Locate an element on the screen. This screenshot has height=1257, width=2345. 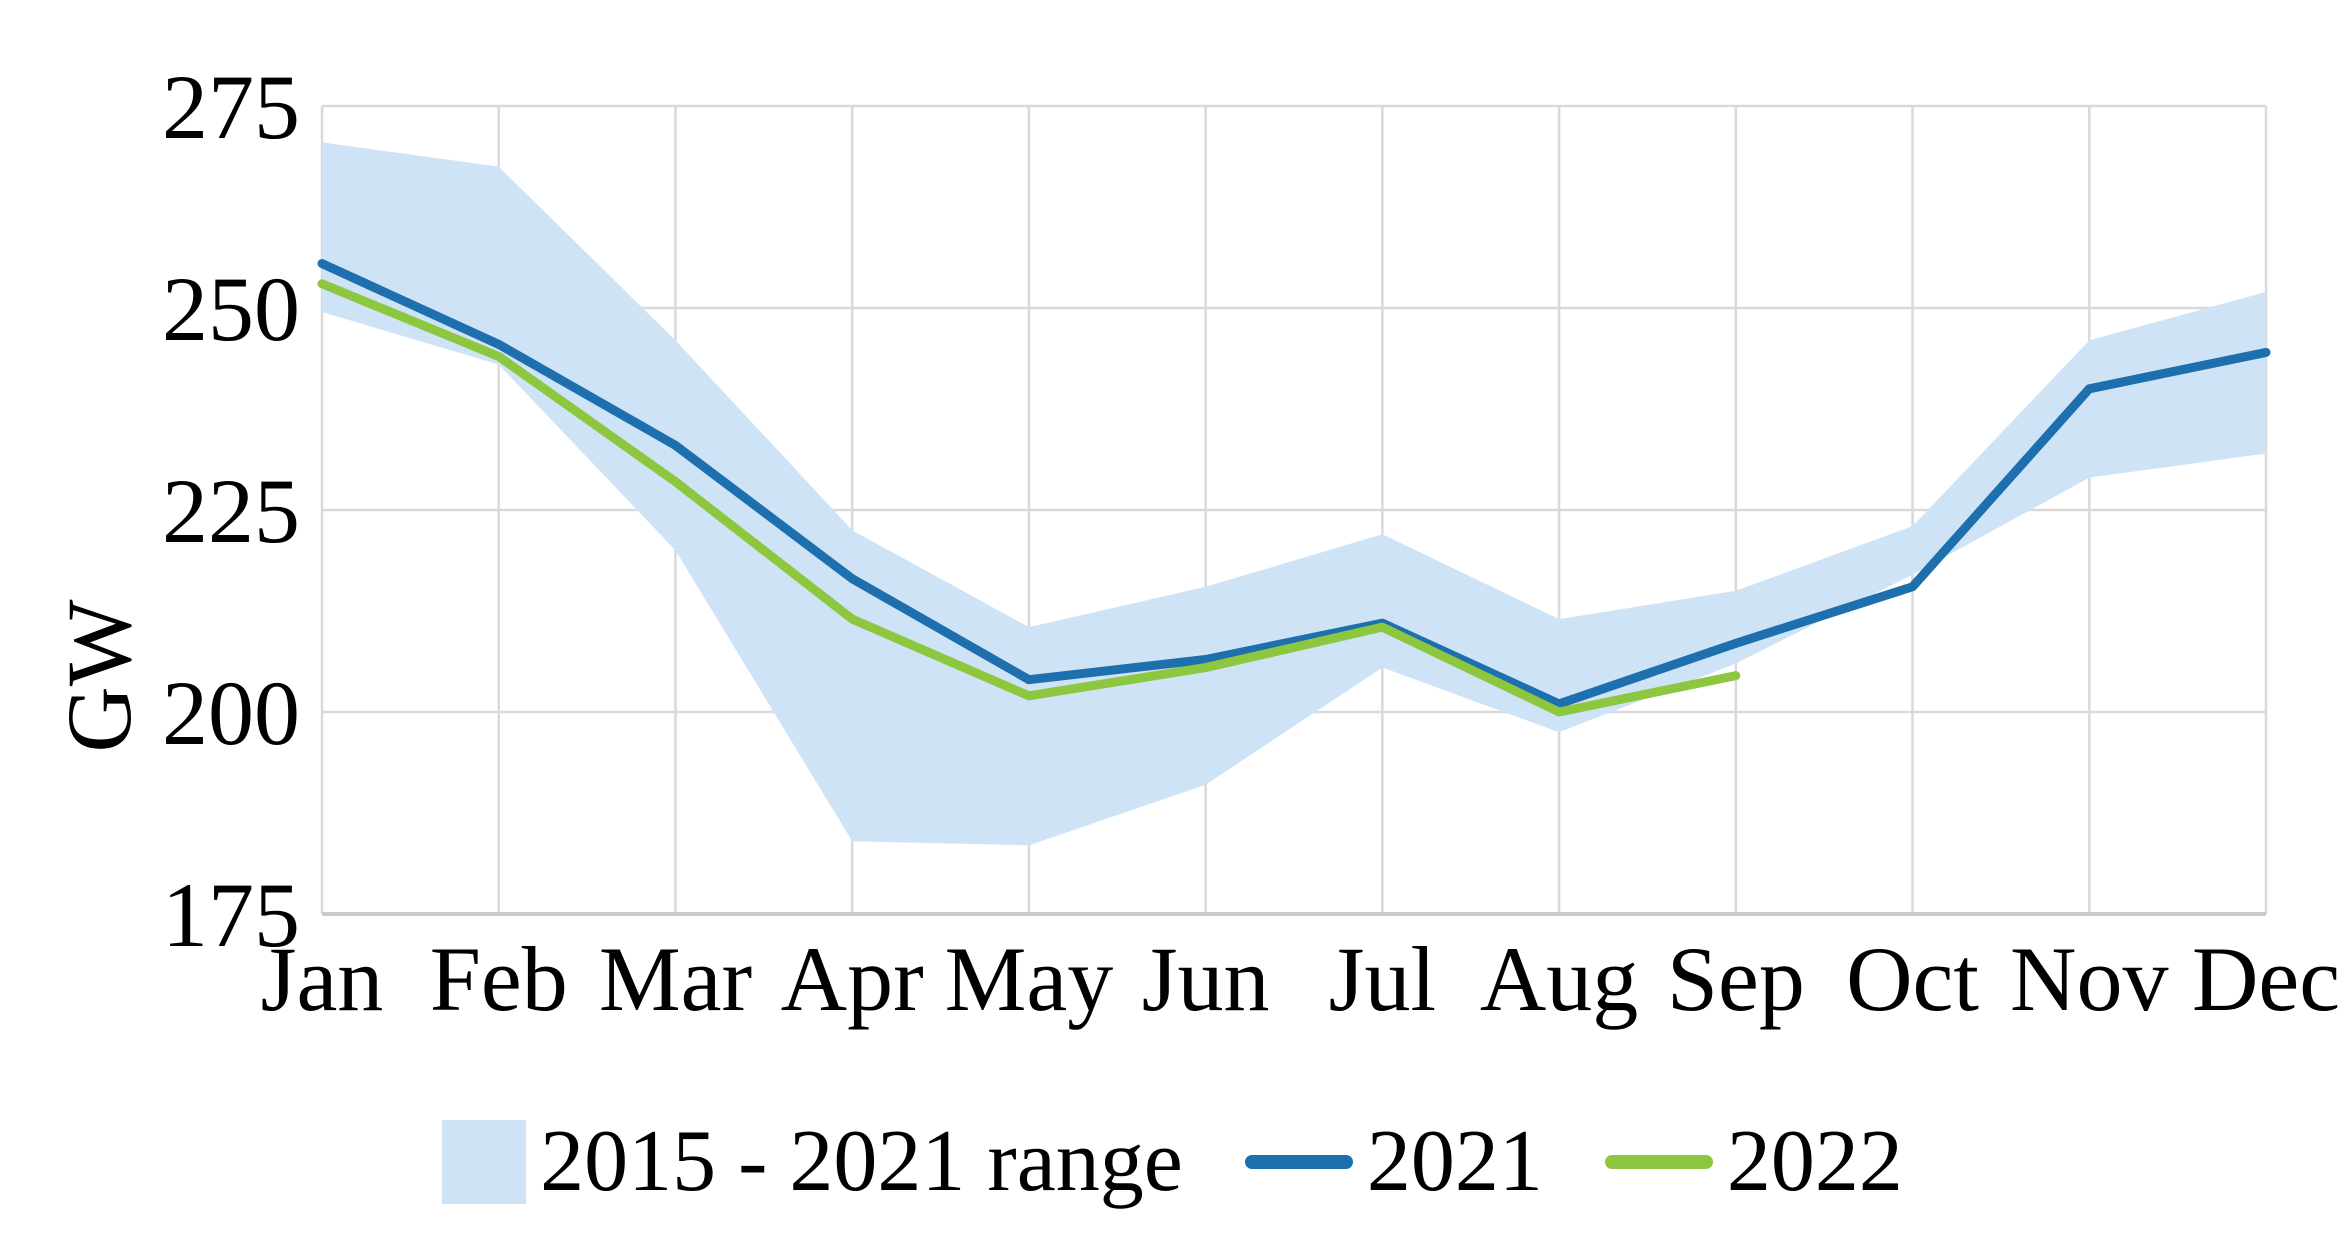
x-tick-label: Dec is located at coordinates (2266, 979).